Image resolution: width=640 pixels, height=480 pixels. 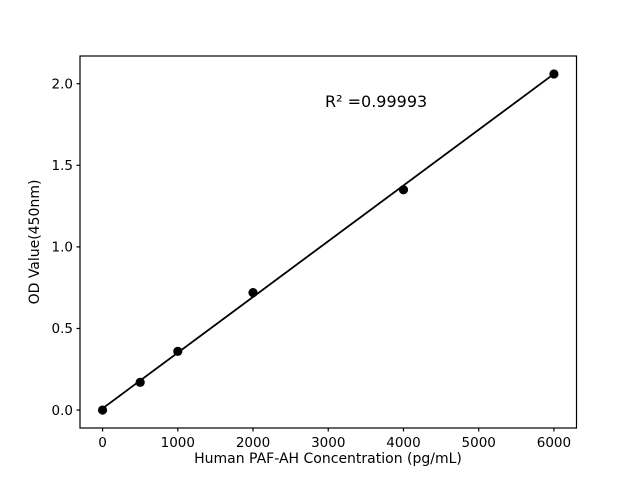 What do you see at coordinates (62, 166) in the screenshot?
I see `y-tick-label: 1.5` at bounding box center [62, 166].